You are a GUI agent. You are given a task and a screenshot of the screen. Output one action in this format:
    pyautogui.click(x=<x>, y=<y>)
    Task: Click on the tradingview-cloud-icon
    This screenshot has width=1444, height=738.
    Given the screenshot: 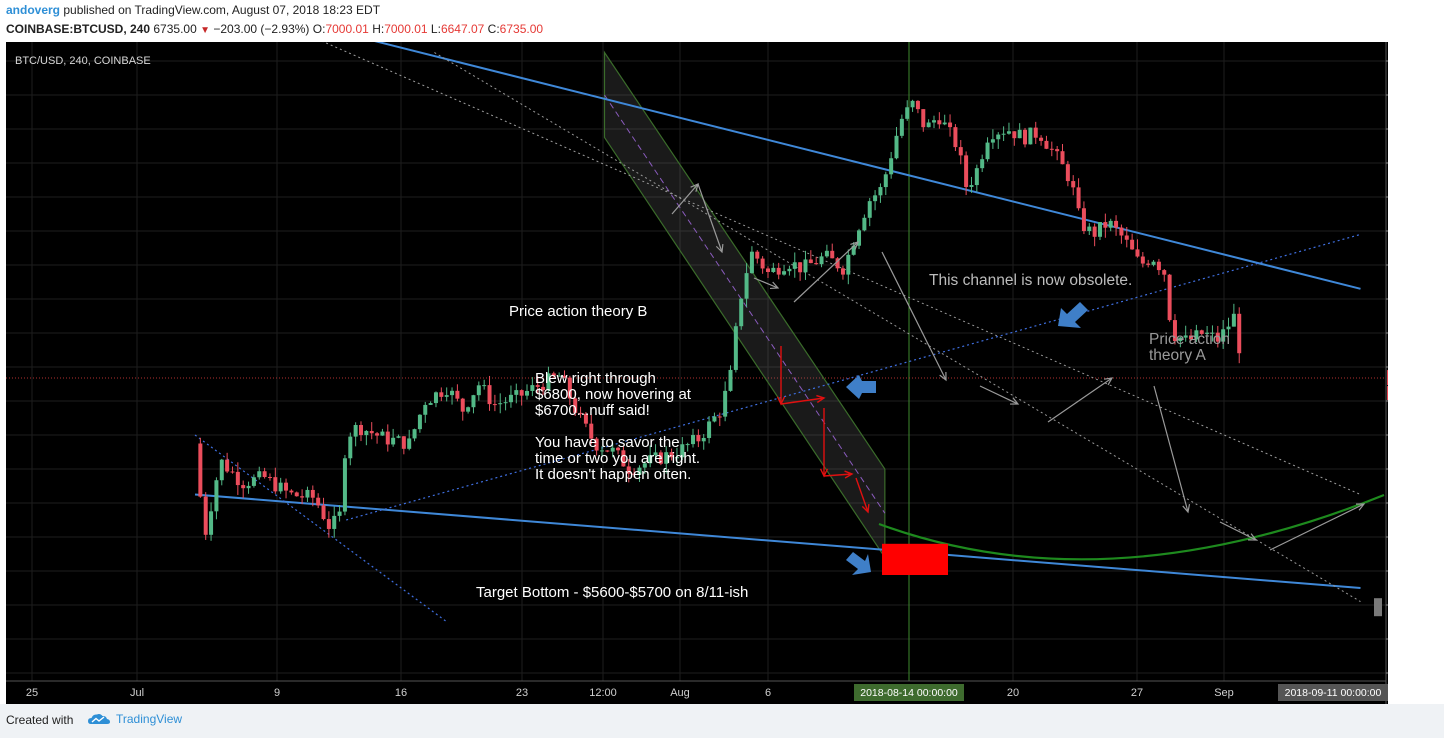 What is the action you would take?
    pyautogui.click(x=99, y=719)
    